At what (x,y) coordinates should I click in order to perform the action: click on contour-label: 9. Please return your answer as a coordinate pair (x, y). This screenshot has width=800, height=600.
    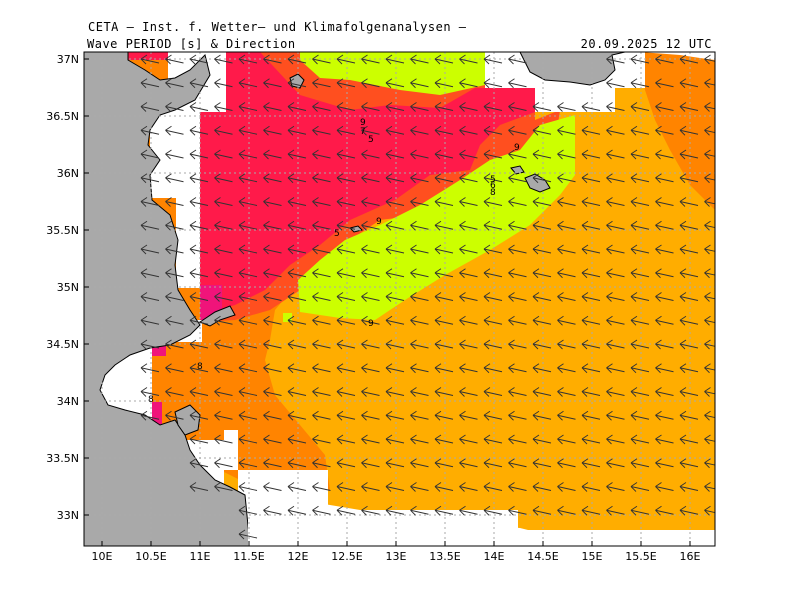
    Looking at the image, I should click on (379, 222).